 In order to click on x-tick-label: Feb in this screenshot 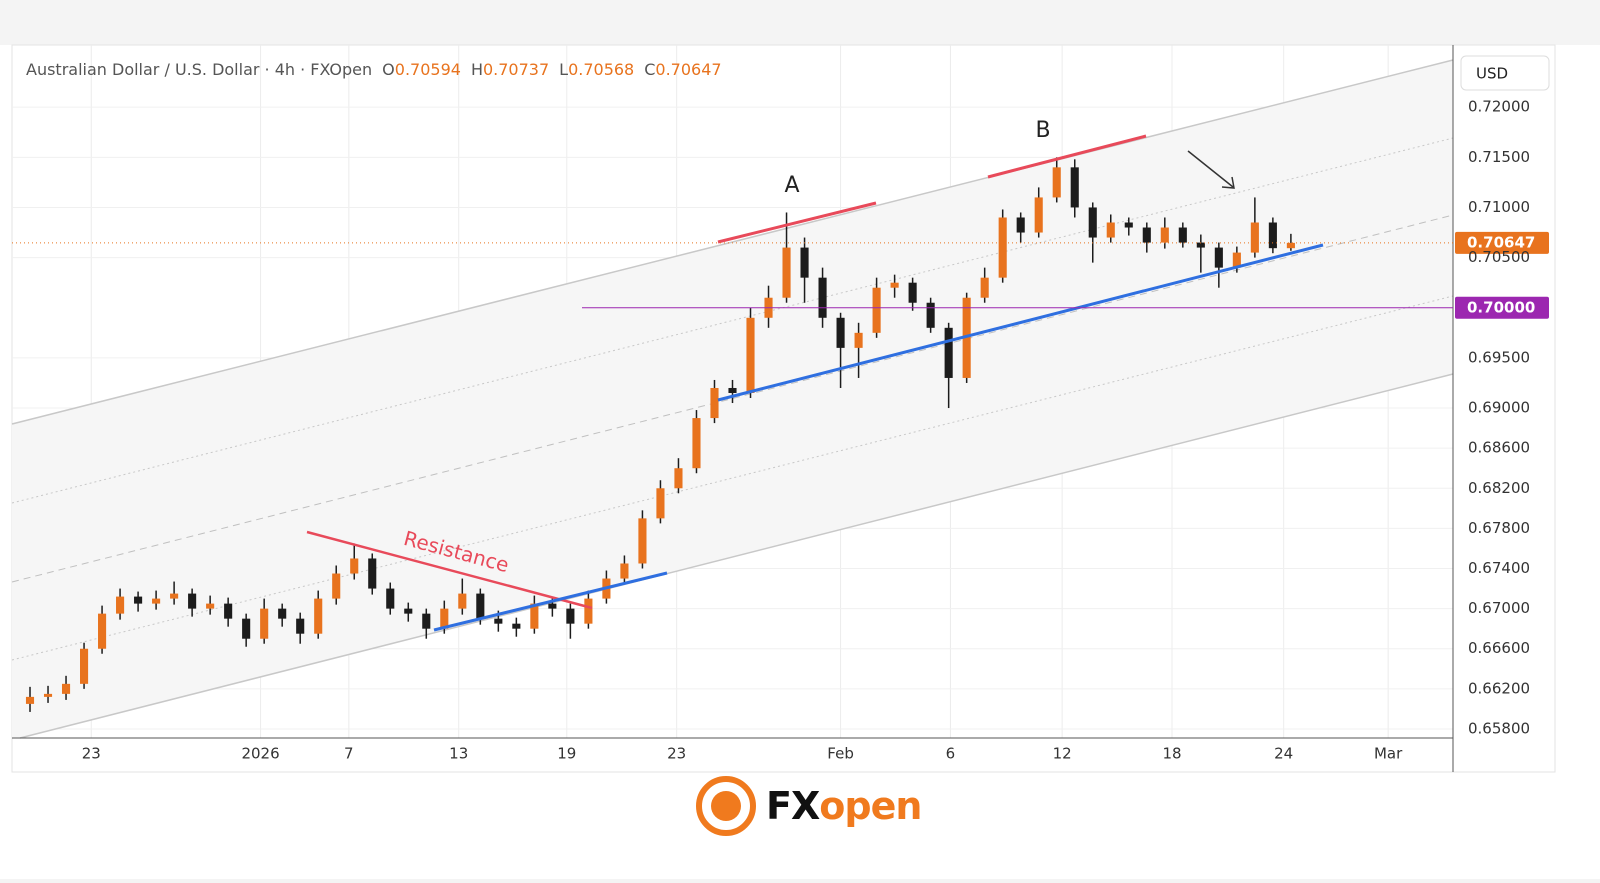, I will do `click(840, 754)`.